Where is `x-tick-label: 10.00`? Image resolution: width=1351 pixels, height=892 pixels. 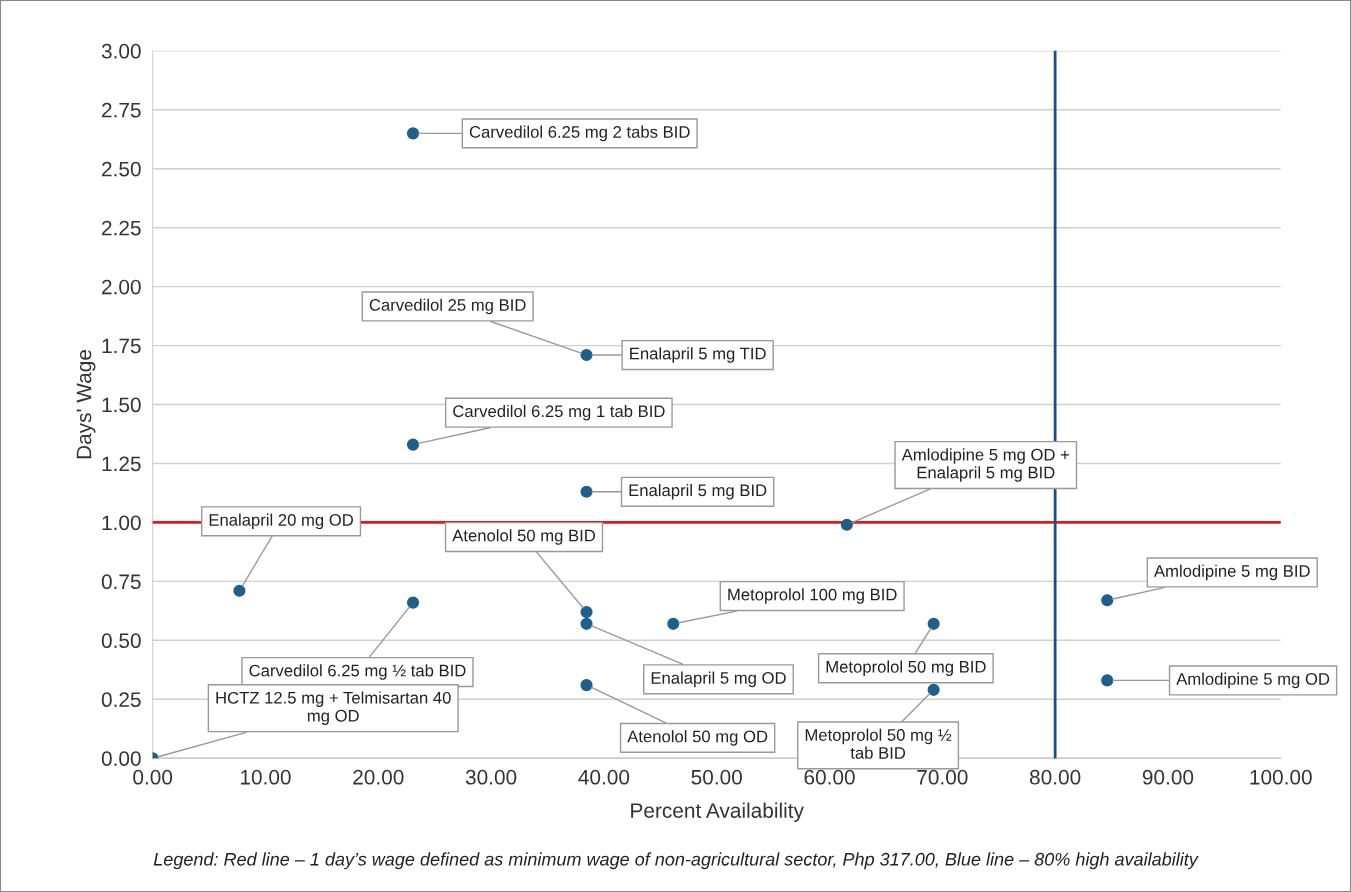 x-tick-label: 10.00 is located at coordinates (266, 777).